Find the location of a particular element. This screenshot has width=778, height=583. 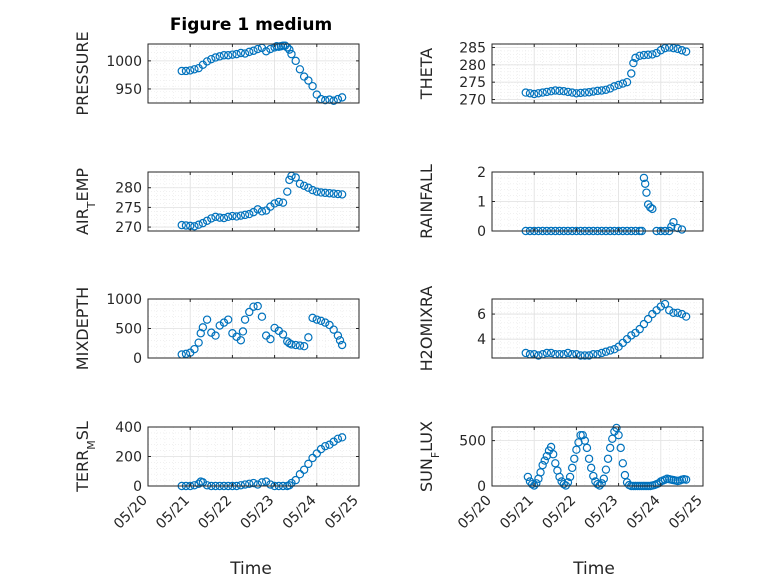

subplot-3: 270 275 280 AIRTEMP is located at coordinates (216, 202).